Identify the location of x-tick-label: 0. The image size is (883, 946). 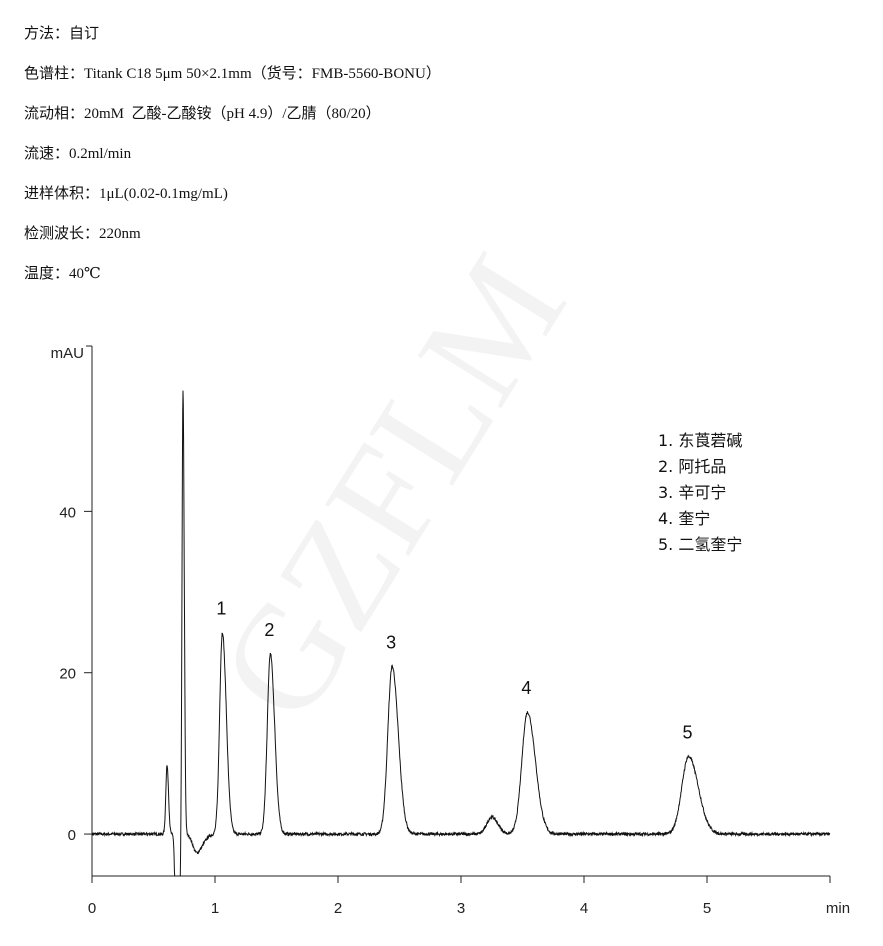
(92, 908).